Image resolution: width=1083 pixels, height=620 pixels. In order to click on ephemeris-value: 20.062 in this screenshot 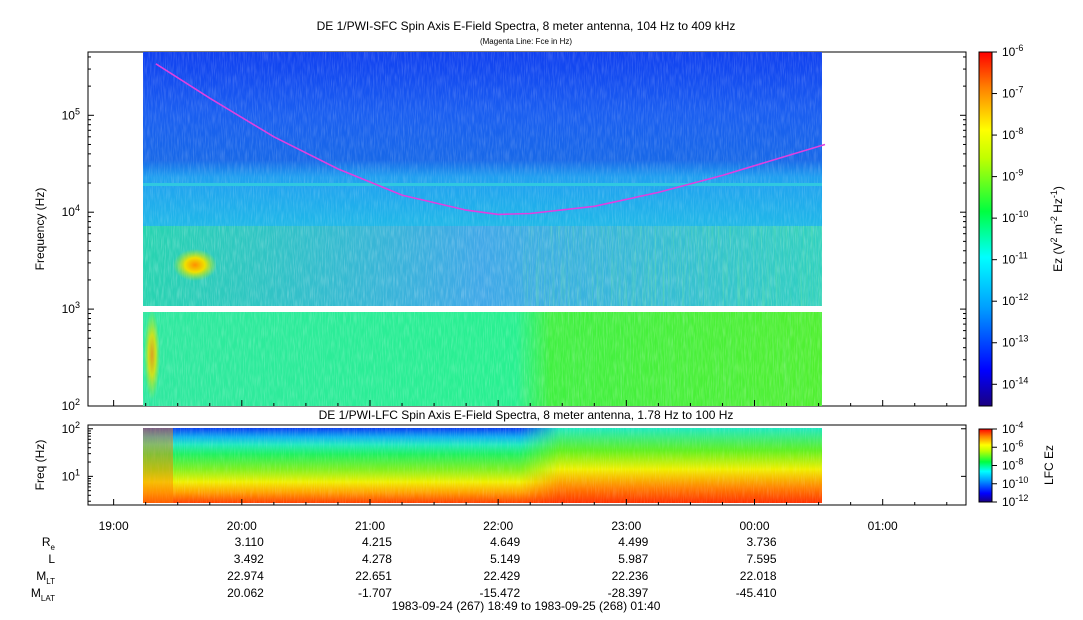, I will do `click(245, 593)`.